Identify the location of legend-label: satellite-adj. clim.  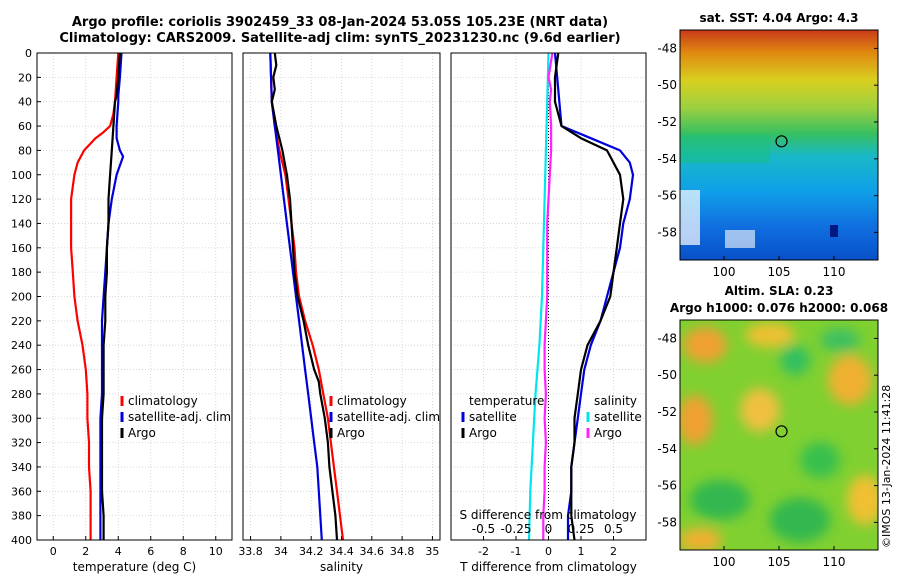
(179, 417).